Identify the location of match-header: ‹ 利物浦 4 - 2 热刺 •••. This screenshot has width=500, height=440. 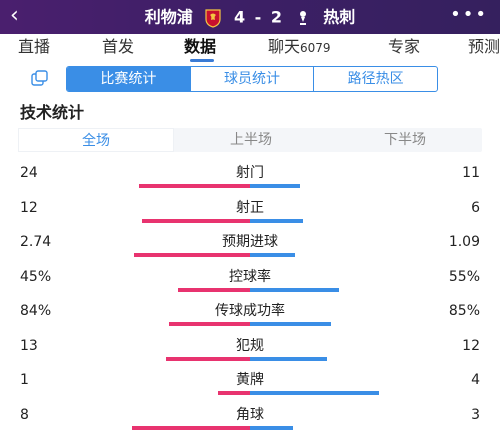
(250, 17).